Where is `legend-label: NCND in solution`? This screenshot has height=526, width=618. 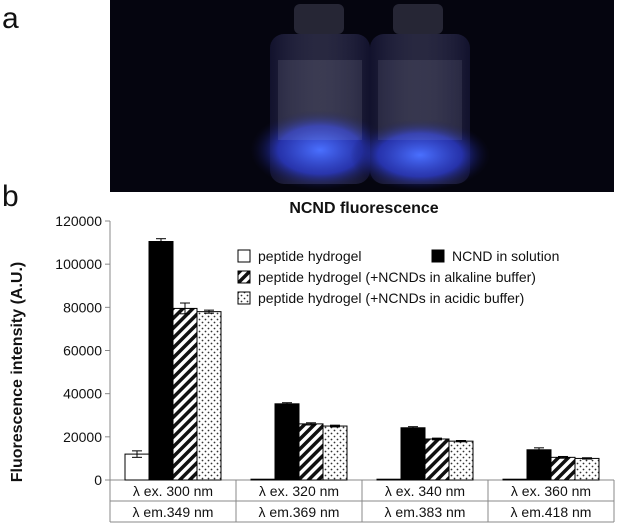
legend-label: NCND in solution is located at coordinates (505, 256).